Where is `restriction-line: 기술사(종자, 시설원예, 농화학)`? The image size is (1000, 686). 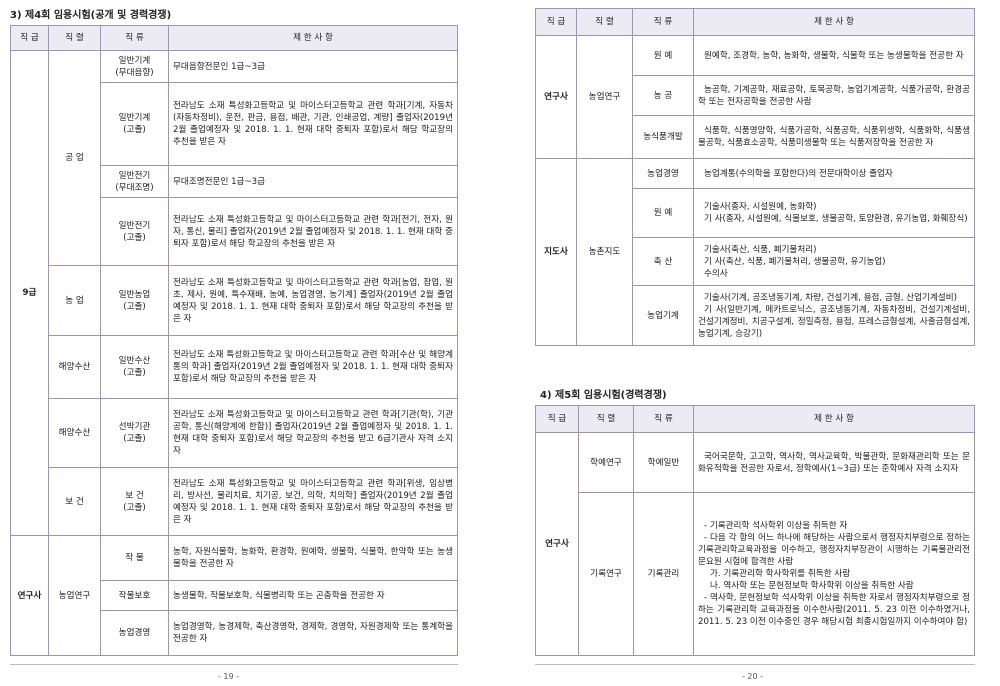 restriction-line: 기술사(종자, 시설원예, 농화학) is located at coordinates (760, 207).